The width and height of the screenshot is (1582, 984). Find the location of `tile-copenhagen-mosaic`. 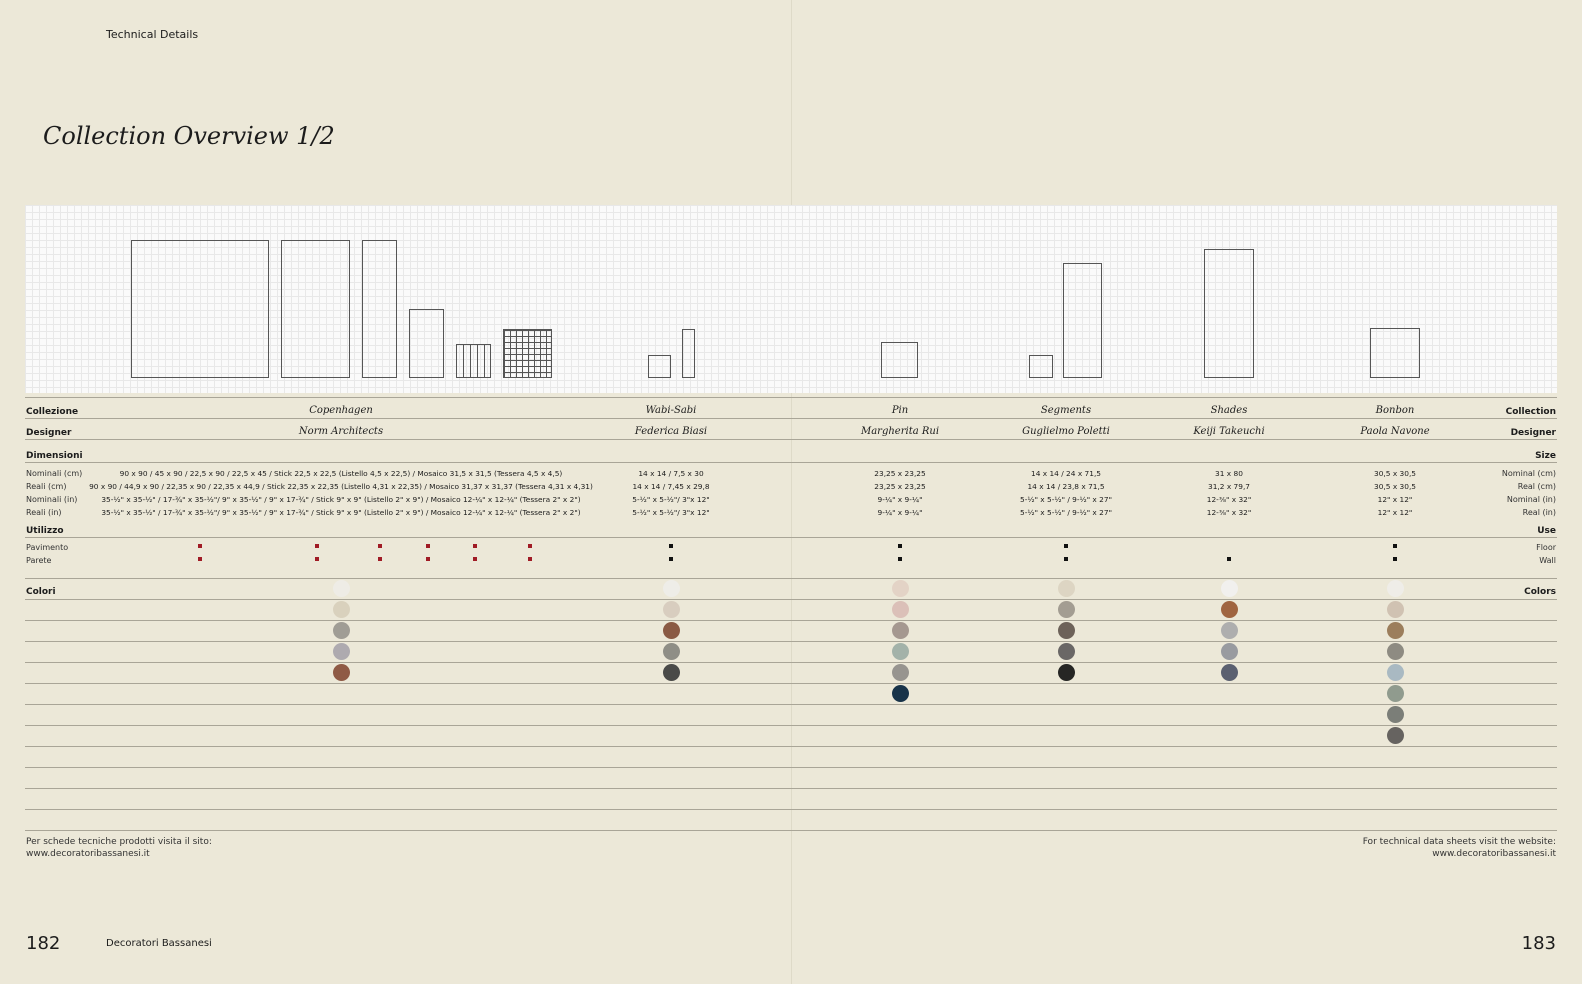

tile-copenhagen-mosaic is located at coordinates (527, 353).